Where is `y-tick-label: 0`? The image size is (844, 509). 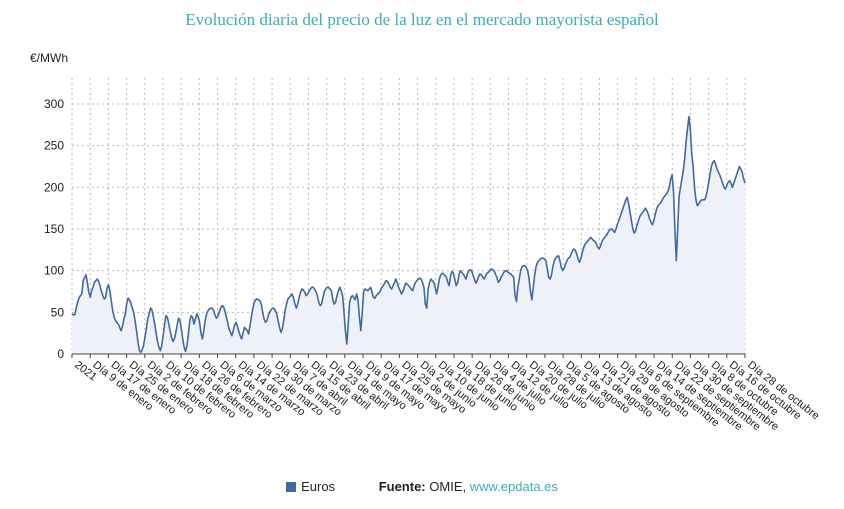
y-tick-label: 0 is located at coordinates (60, 354).